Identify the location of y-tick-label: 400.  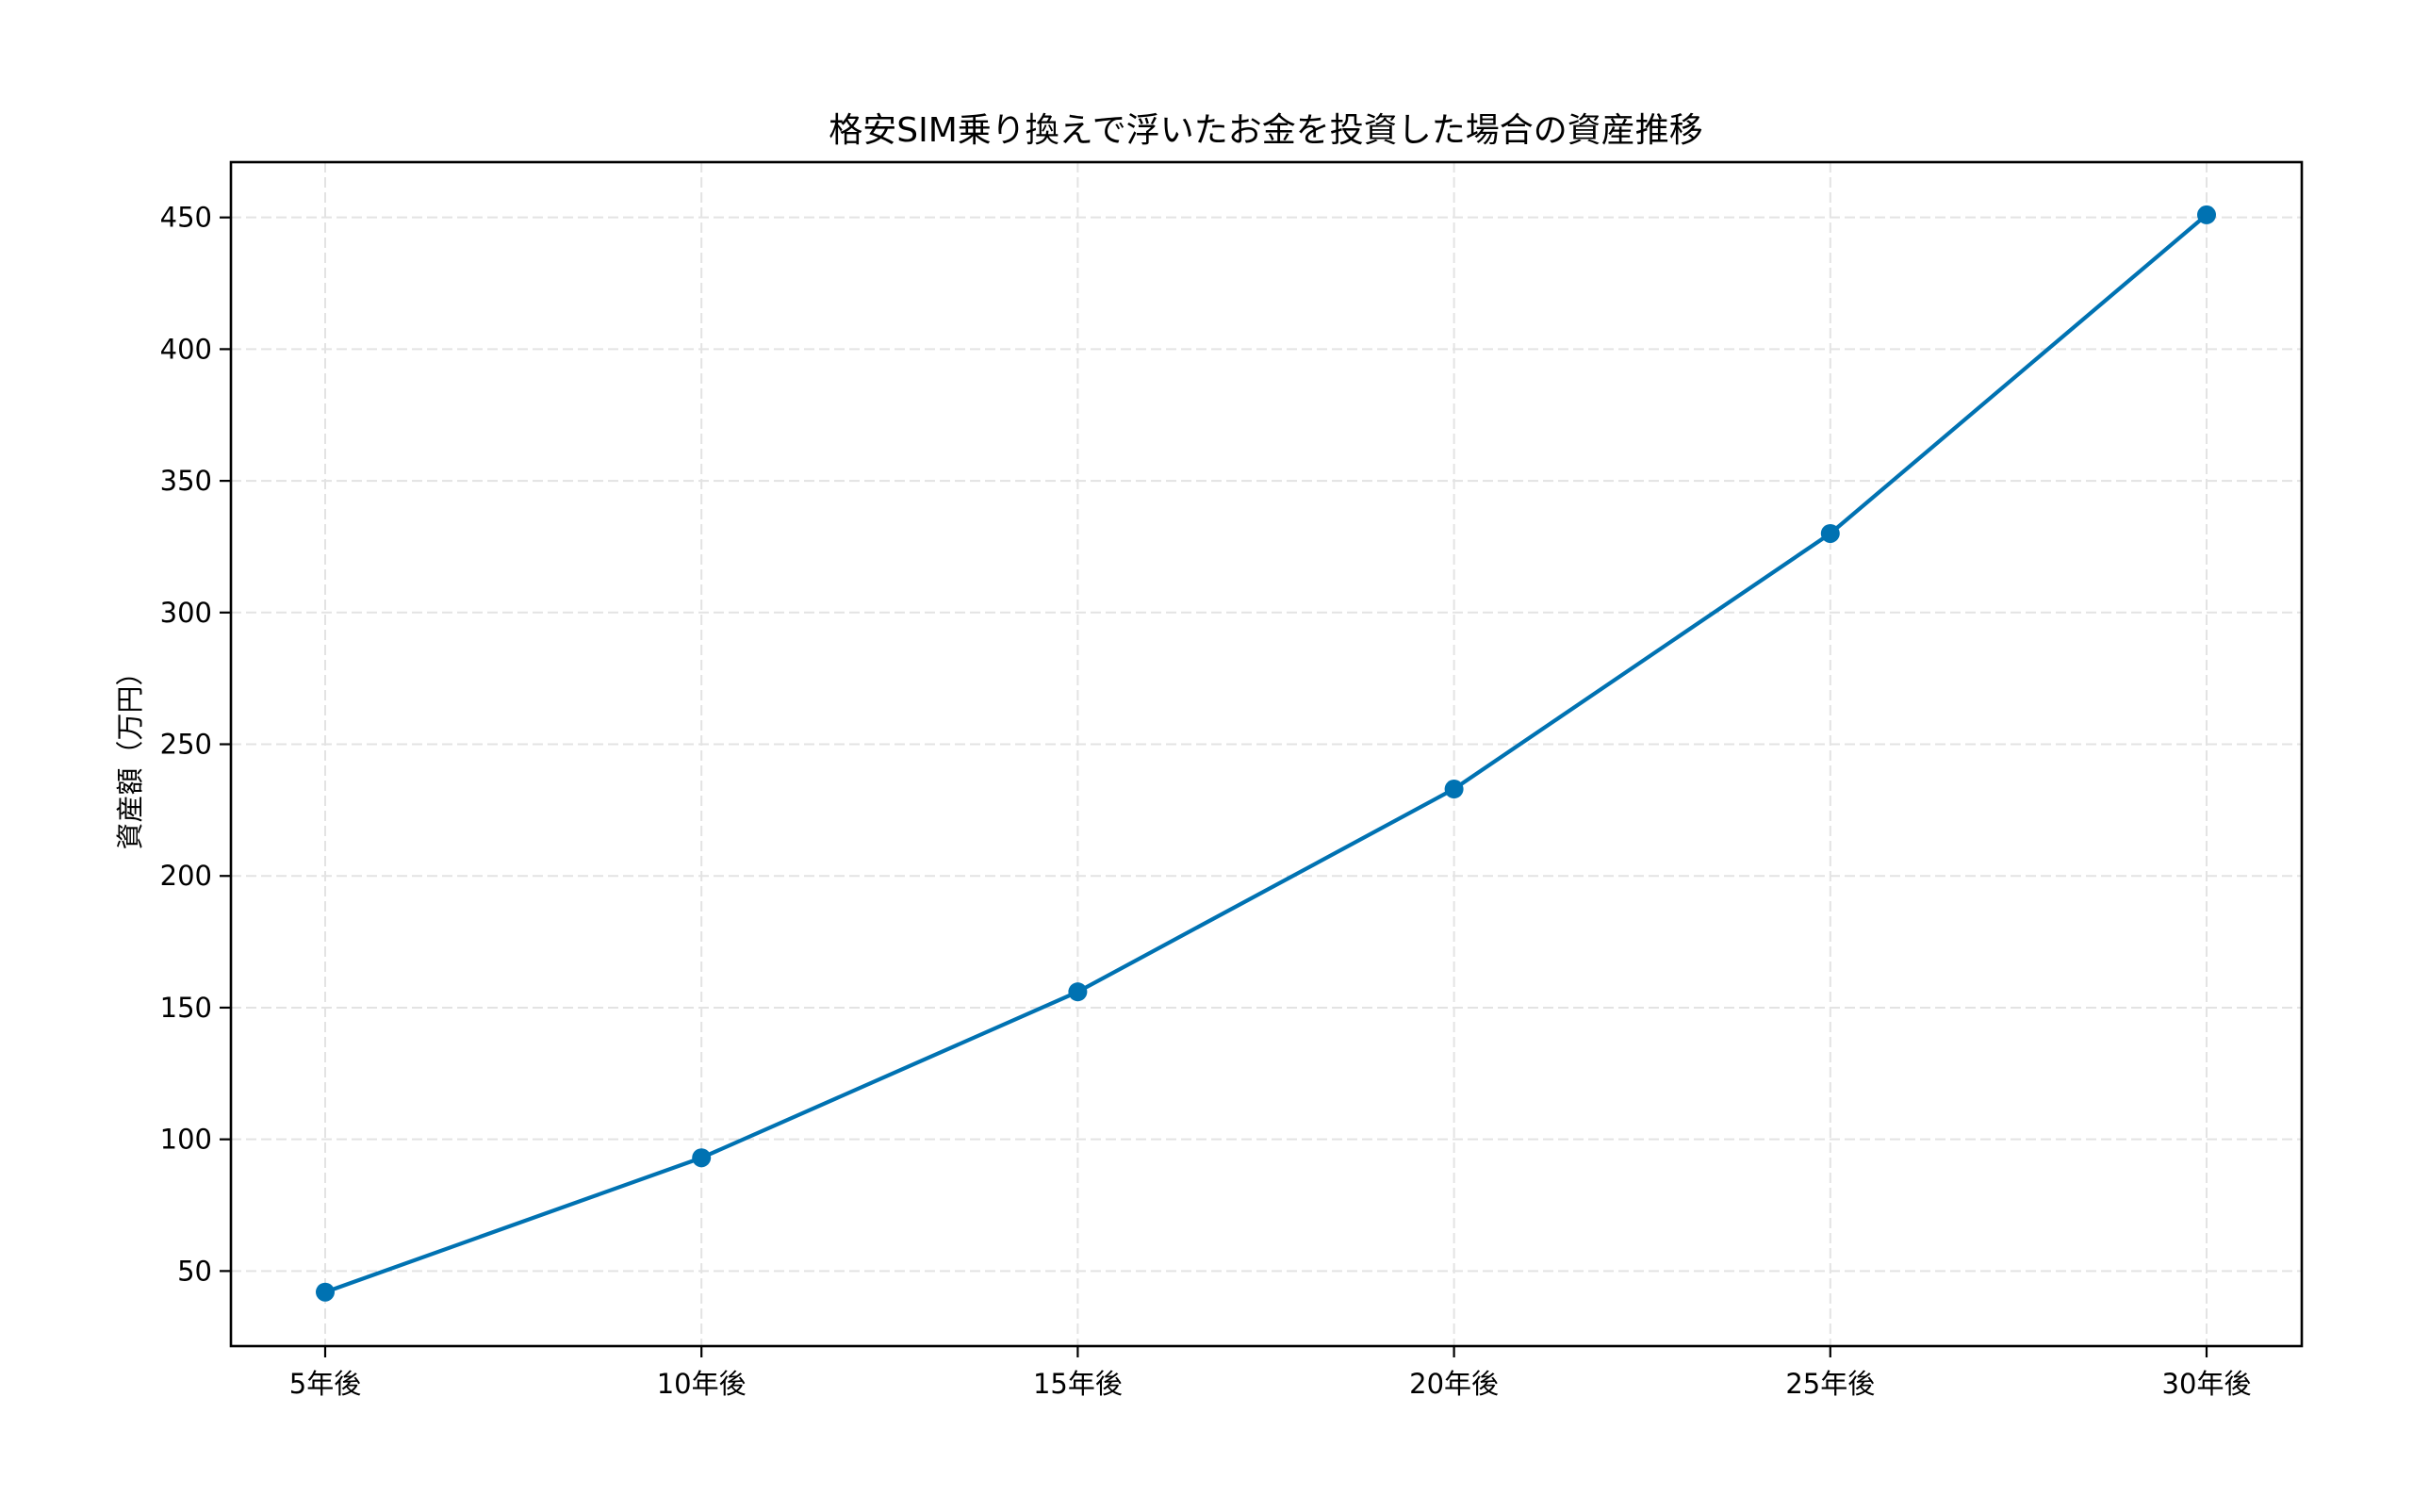
(186, 349).